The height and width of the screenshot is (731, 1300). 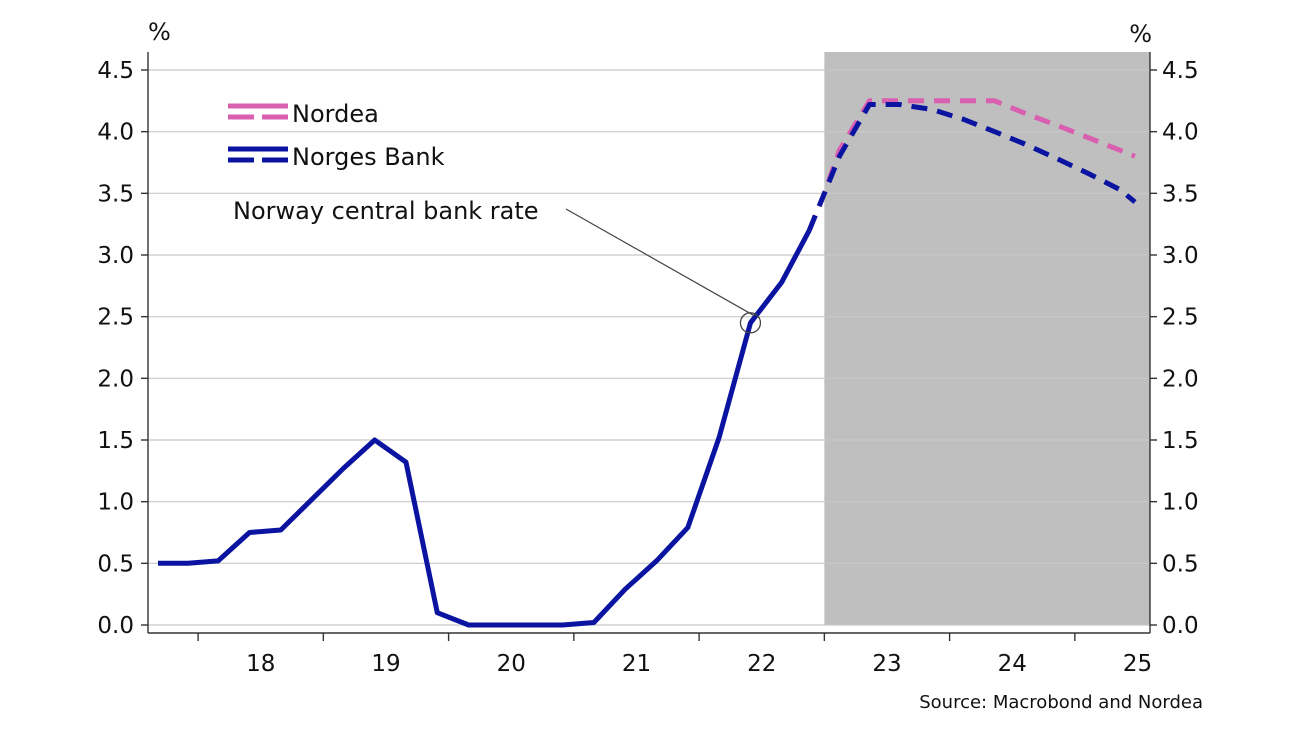 What do you see at coordinates (122, 348) in the screenshot?
I see `left-y-axis-ticks: 0.0 0.5 1.0 1.5 2.0 2.5 3.0 3.5 4.0 4.5` at bounding box center [122, 348].